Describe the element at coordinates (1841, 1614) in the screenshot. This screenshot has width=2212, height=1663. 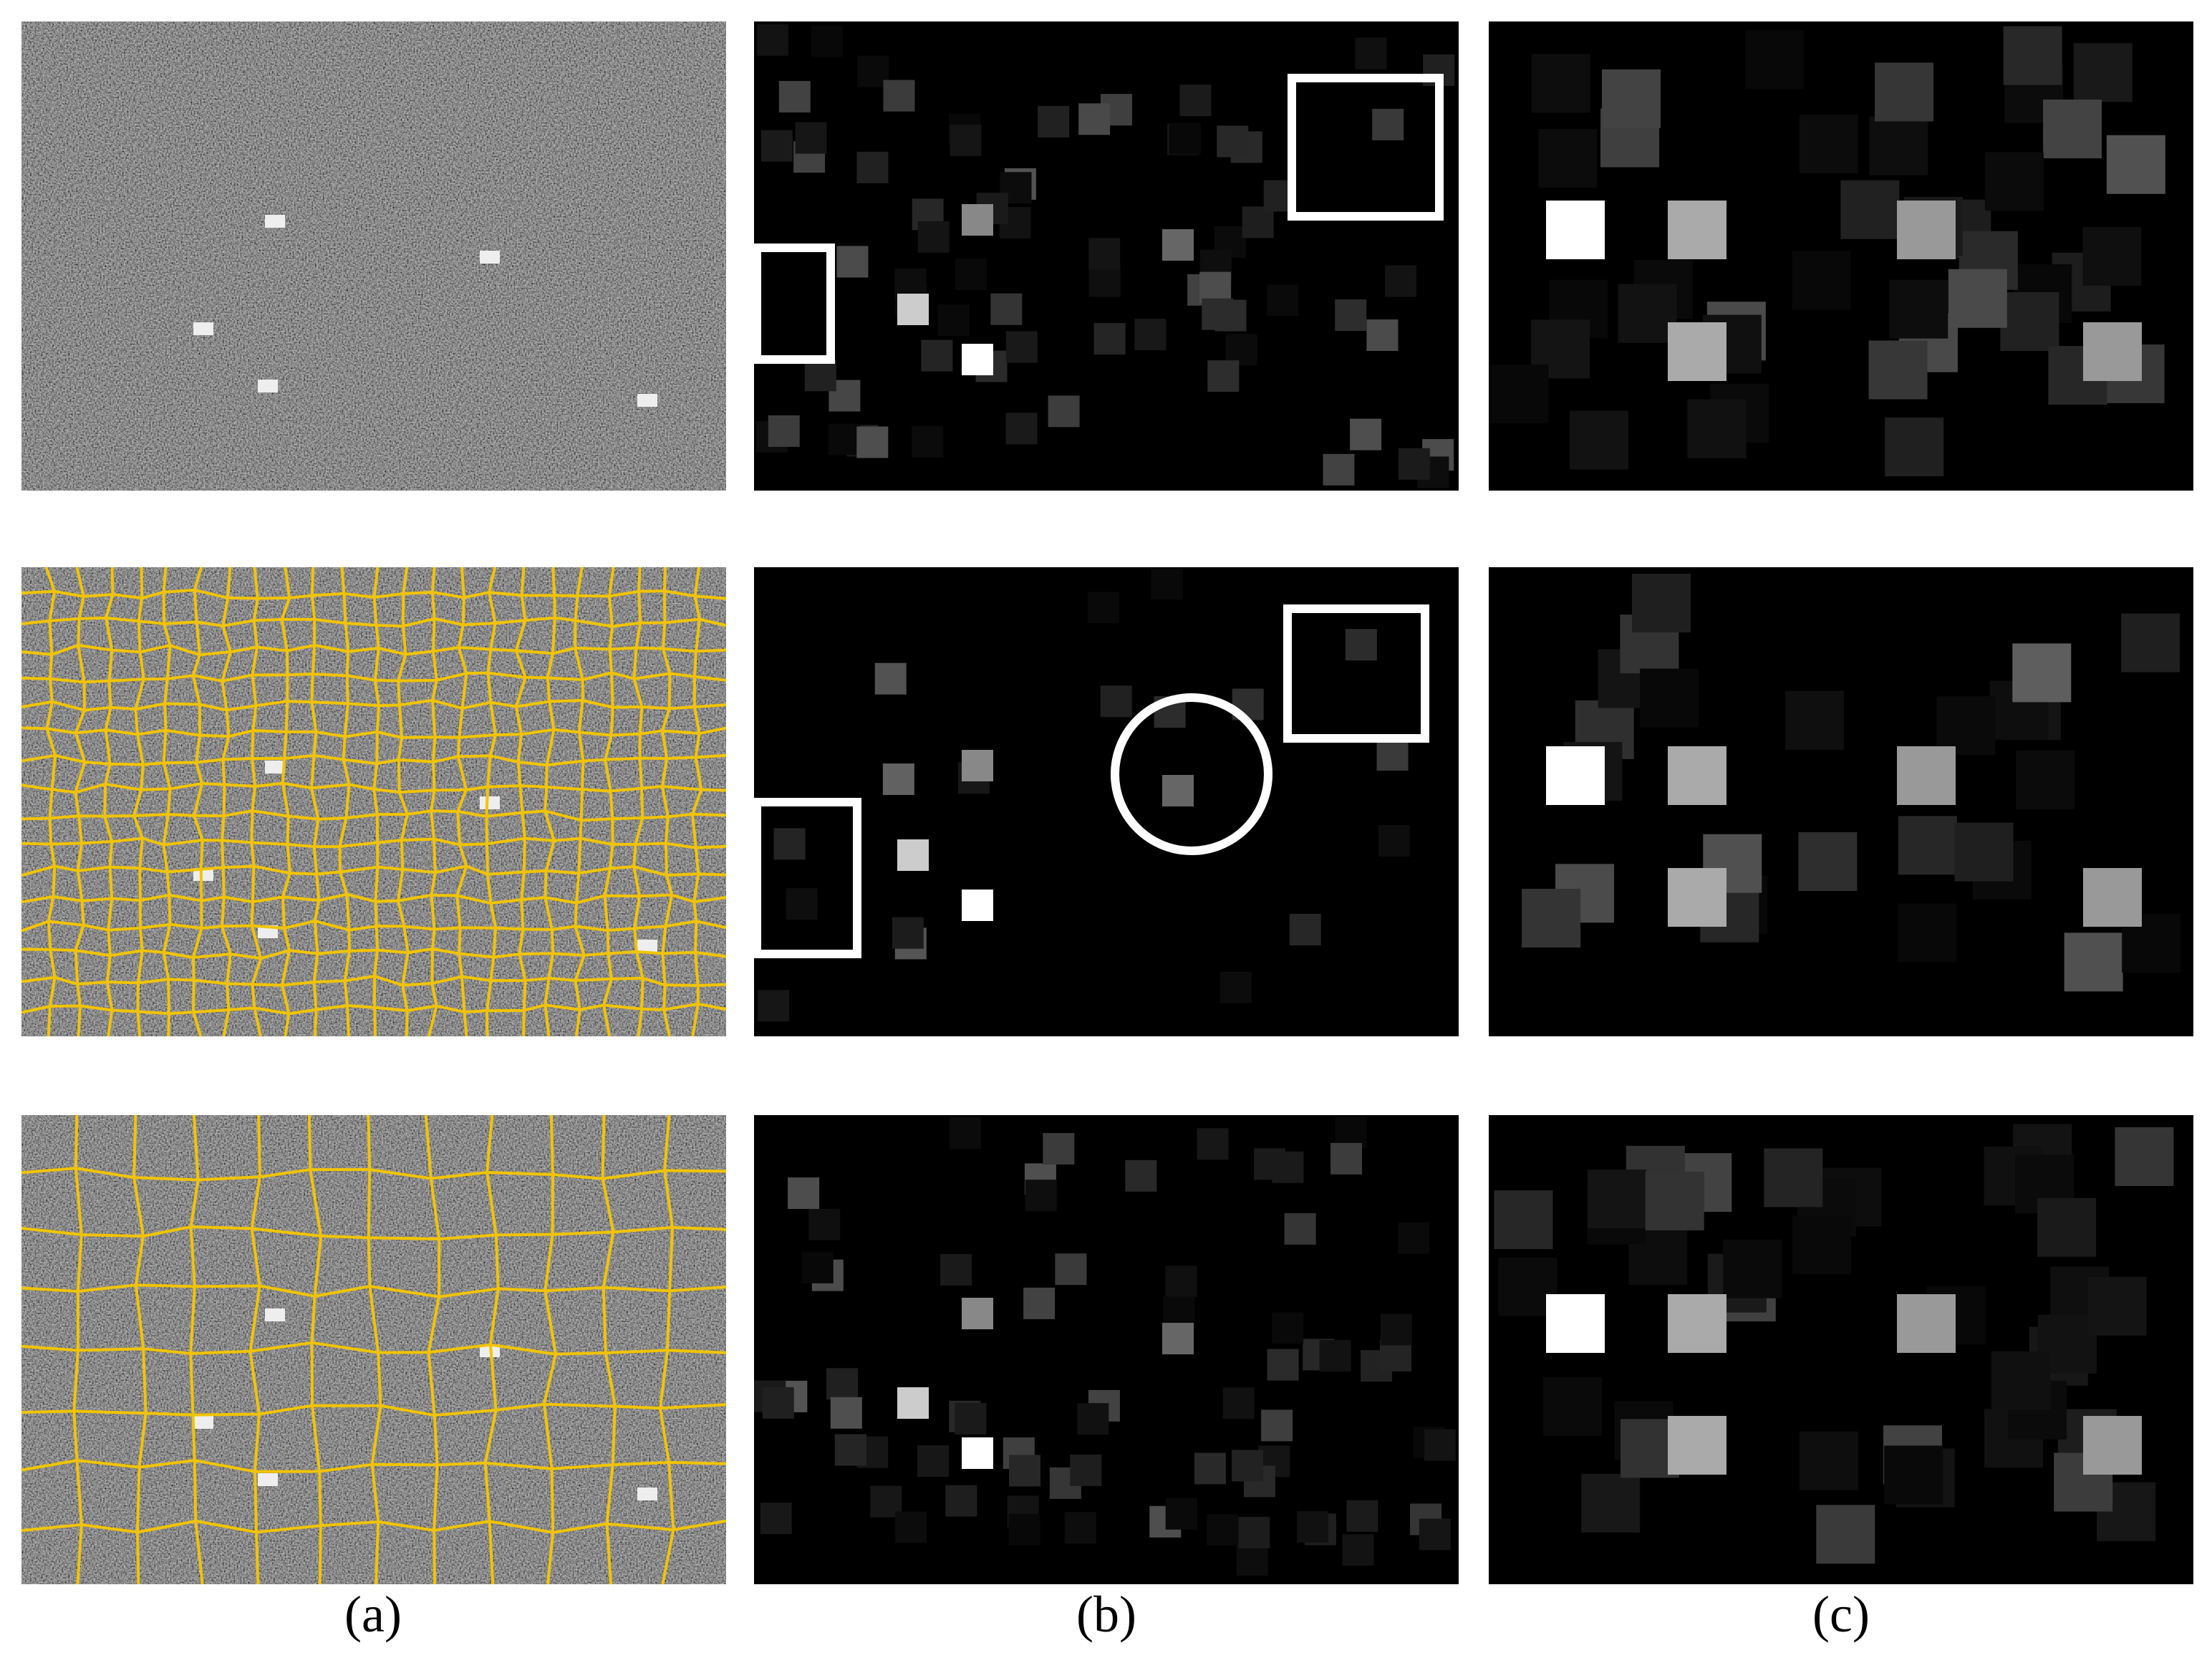
I see `panel-label: (c)` at that location.